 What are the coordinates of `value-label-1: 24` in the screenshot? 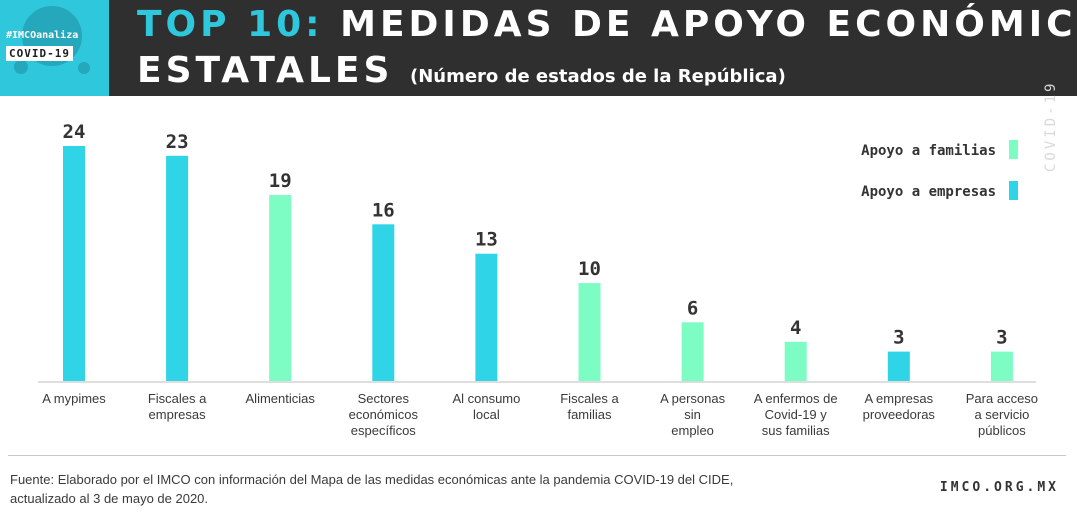 It's located at (74, 132).